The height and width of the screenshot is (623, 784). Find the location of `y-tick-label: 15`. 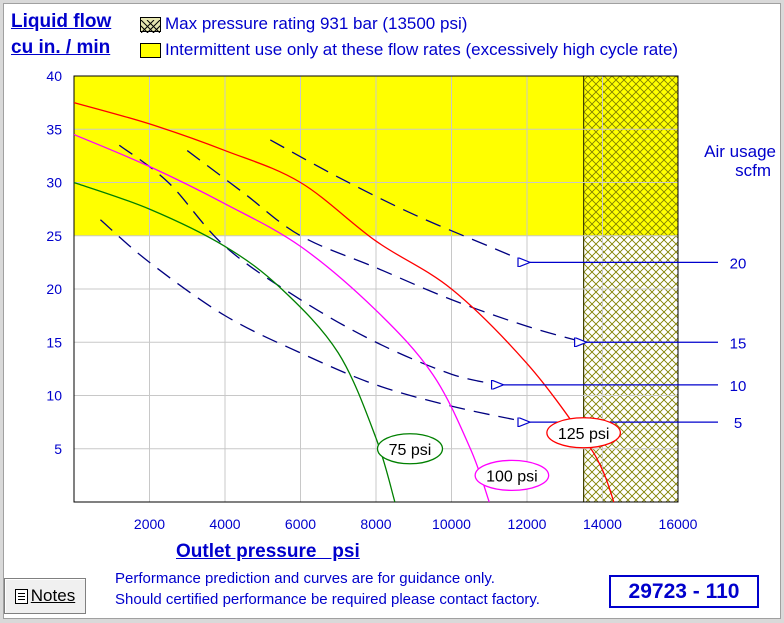

y-tick-label: 15 is located at coordinates (54, 342).